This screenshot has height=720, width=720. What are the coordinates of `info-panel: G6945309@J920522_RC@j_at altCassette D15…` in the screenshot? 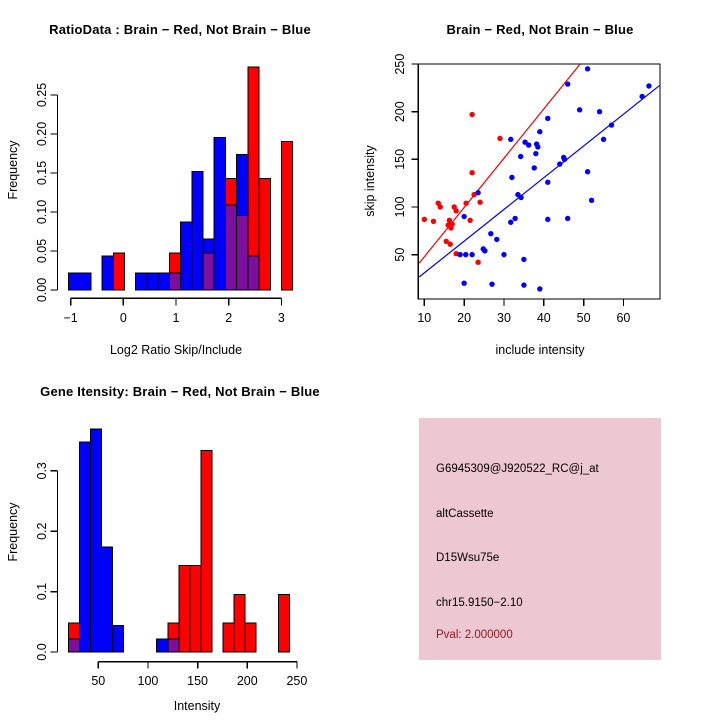 It's located at (540, 539).